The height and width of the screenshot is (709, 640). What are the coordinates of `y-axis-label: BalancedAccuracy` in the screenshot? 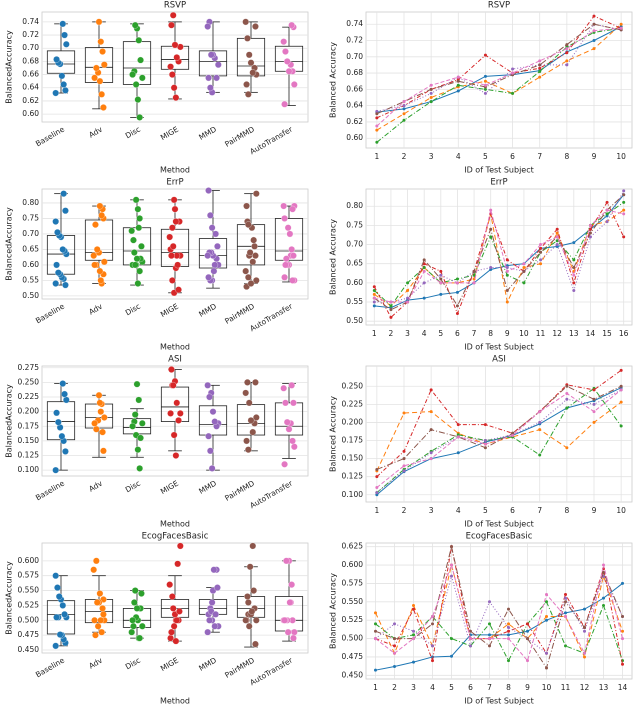 It's located at (9, 598).